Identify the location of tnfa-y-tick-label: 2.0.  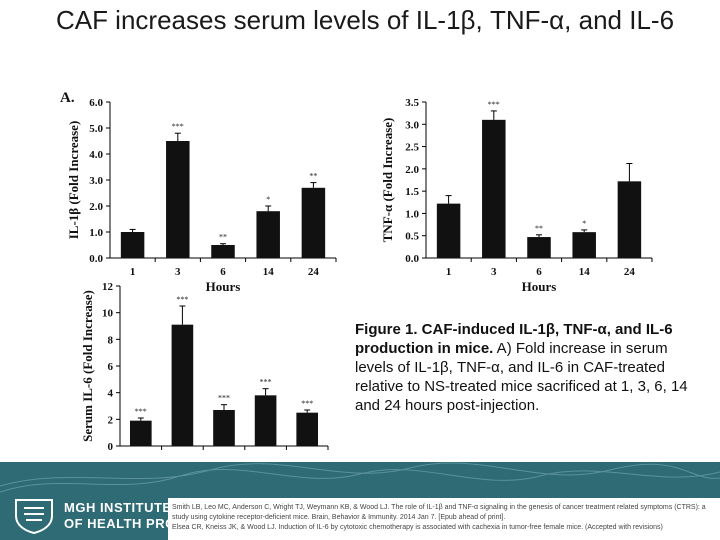
(412, 170).